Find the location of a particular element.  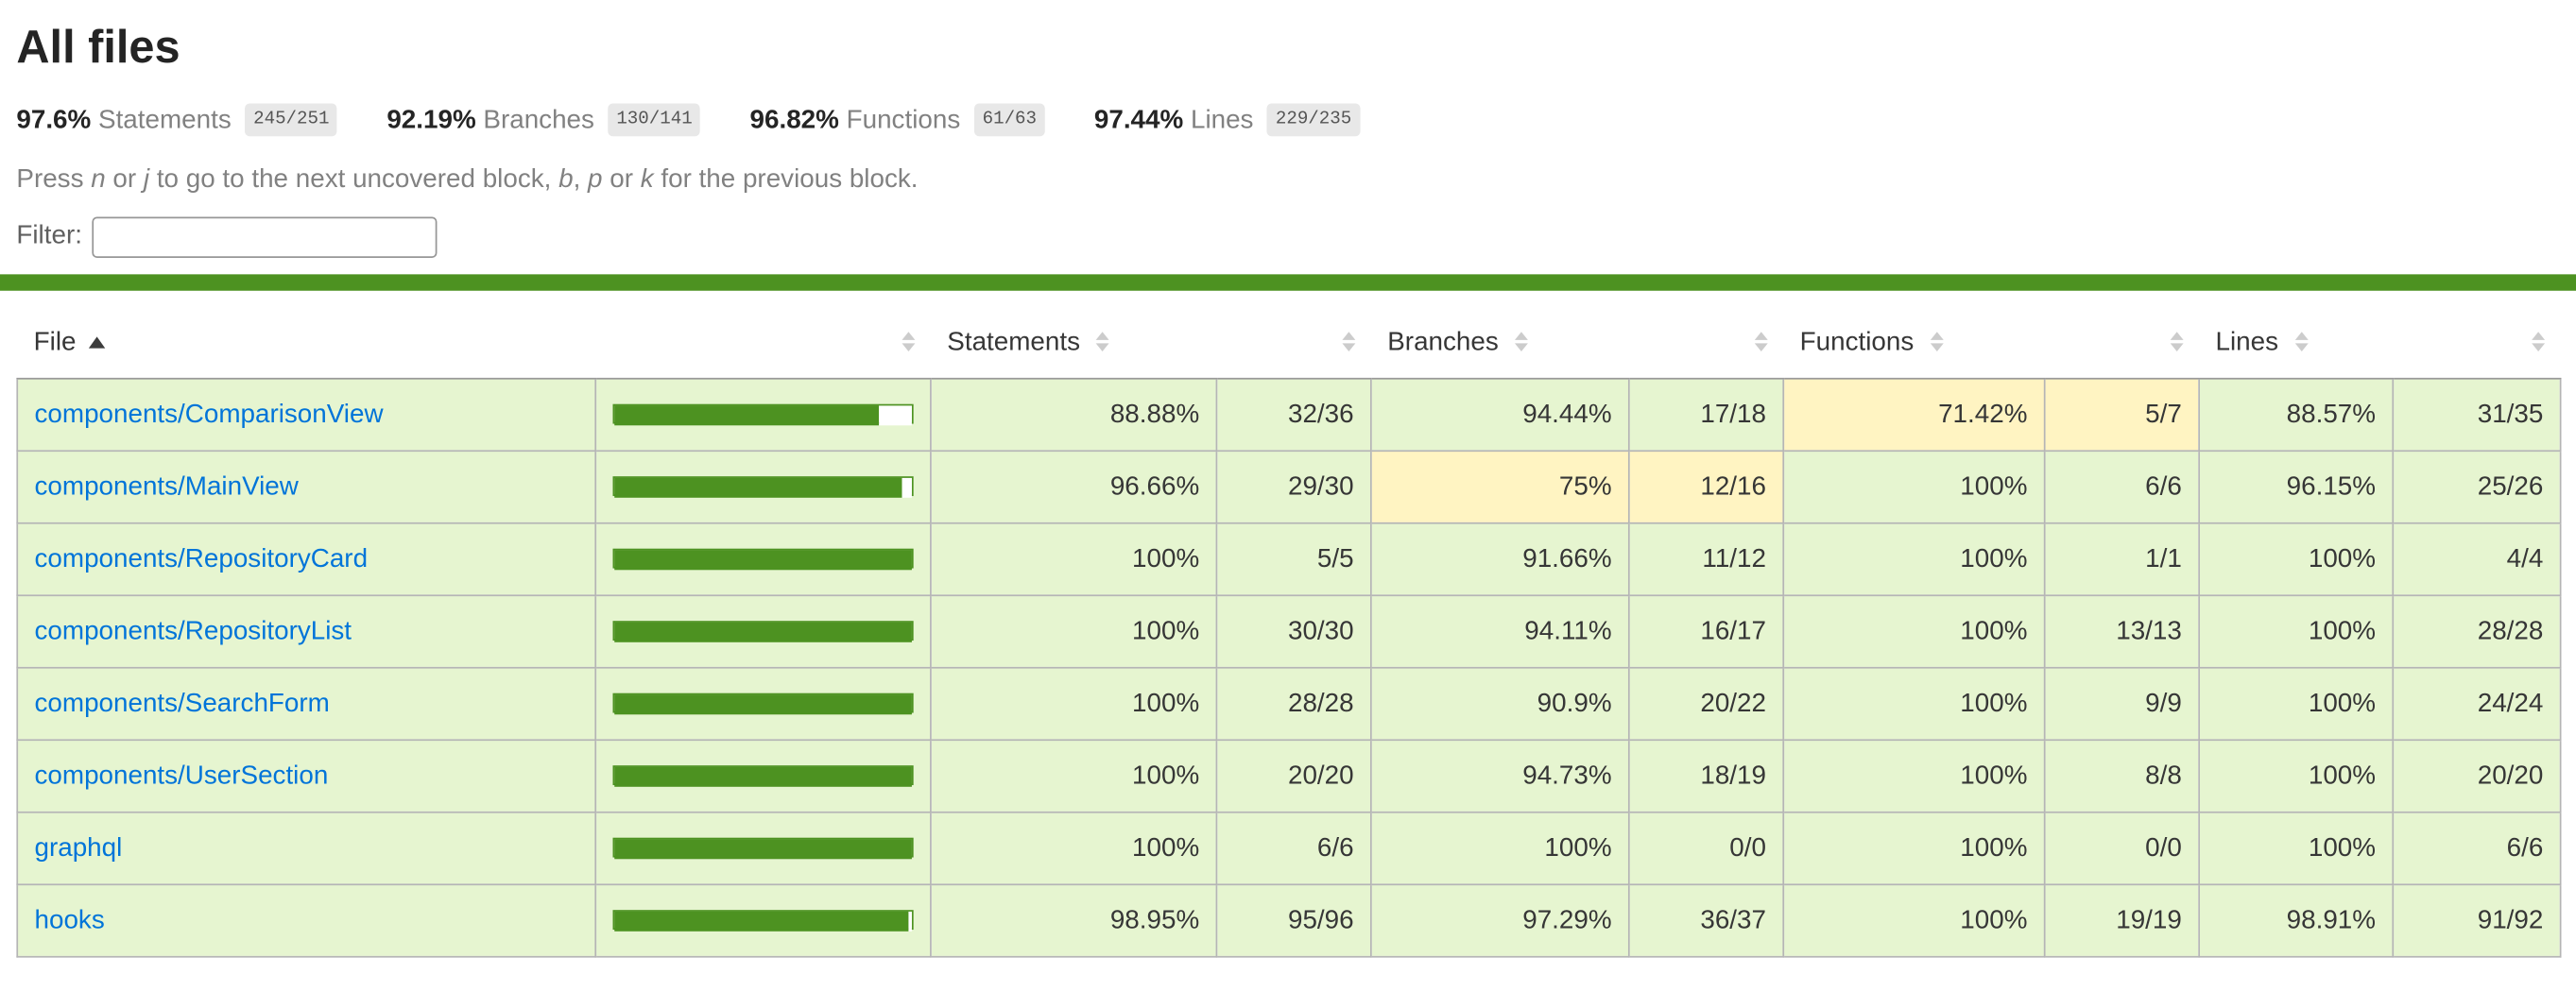

lines-abs-cell: 91/92 is located at coordinates (2477, 919).